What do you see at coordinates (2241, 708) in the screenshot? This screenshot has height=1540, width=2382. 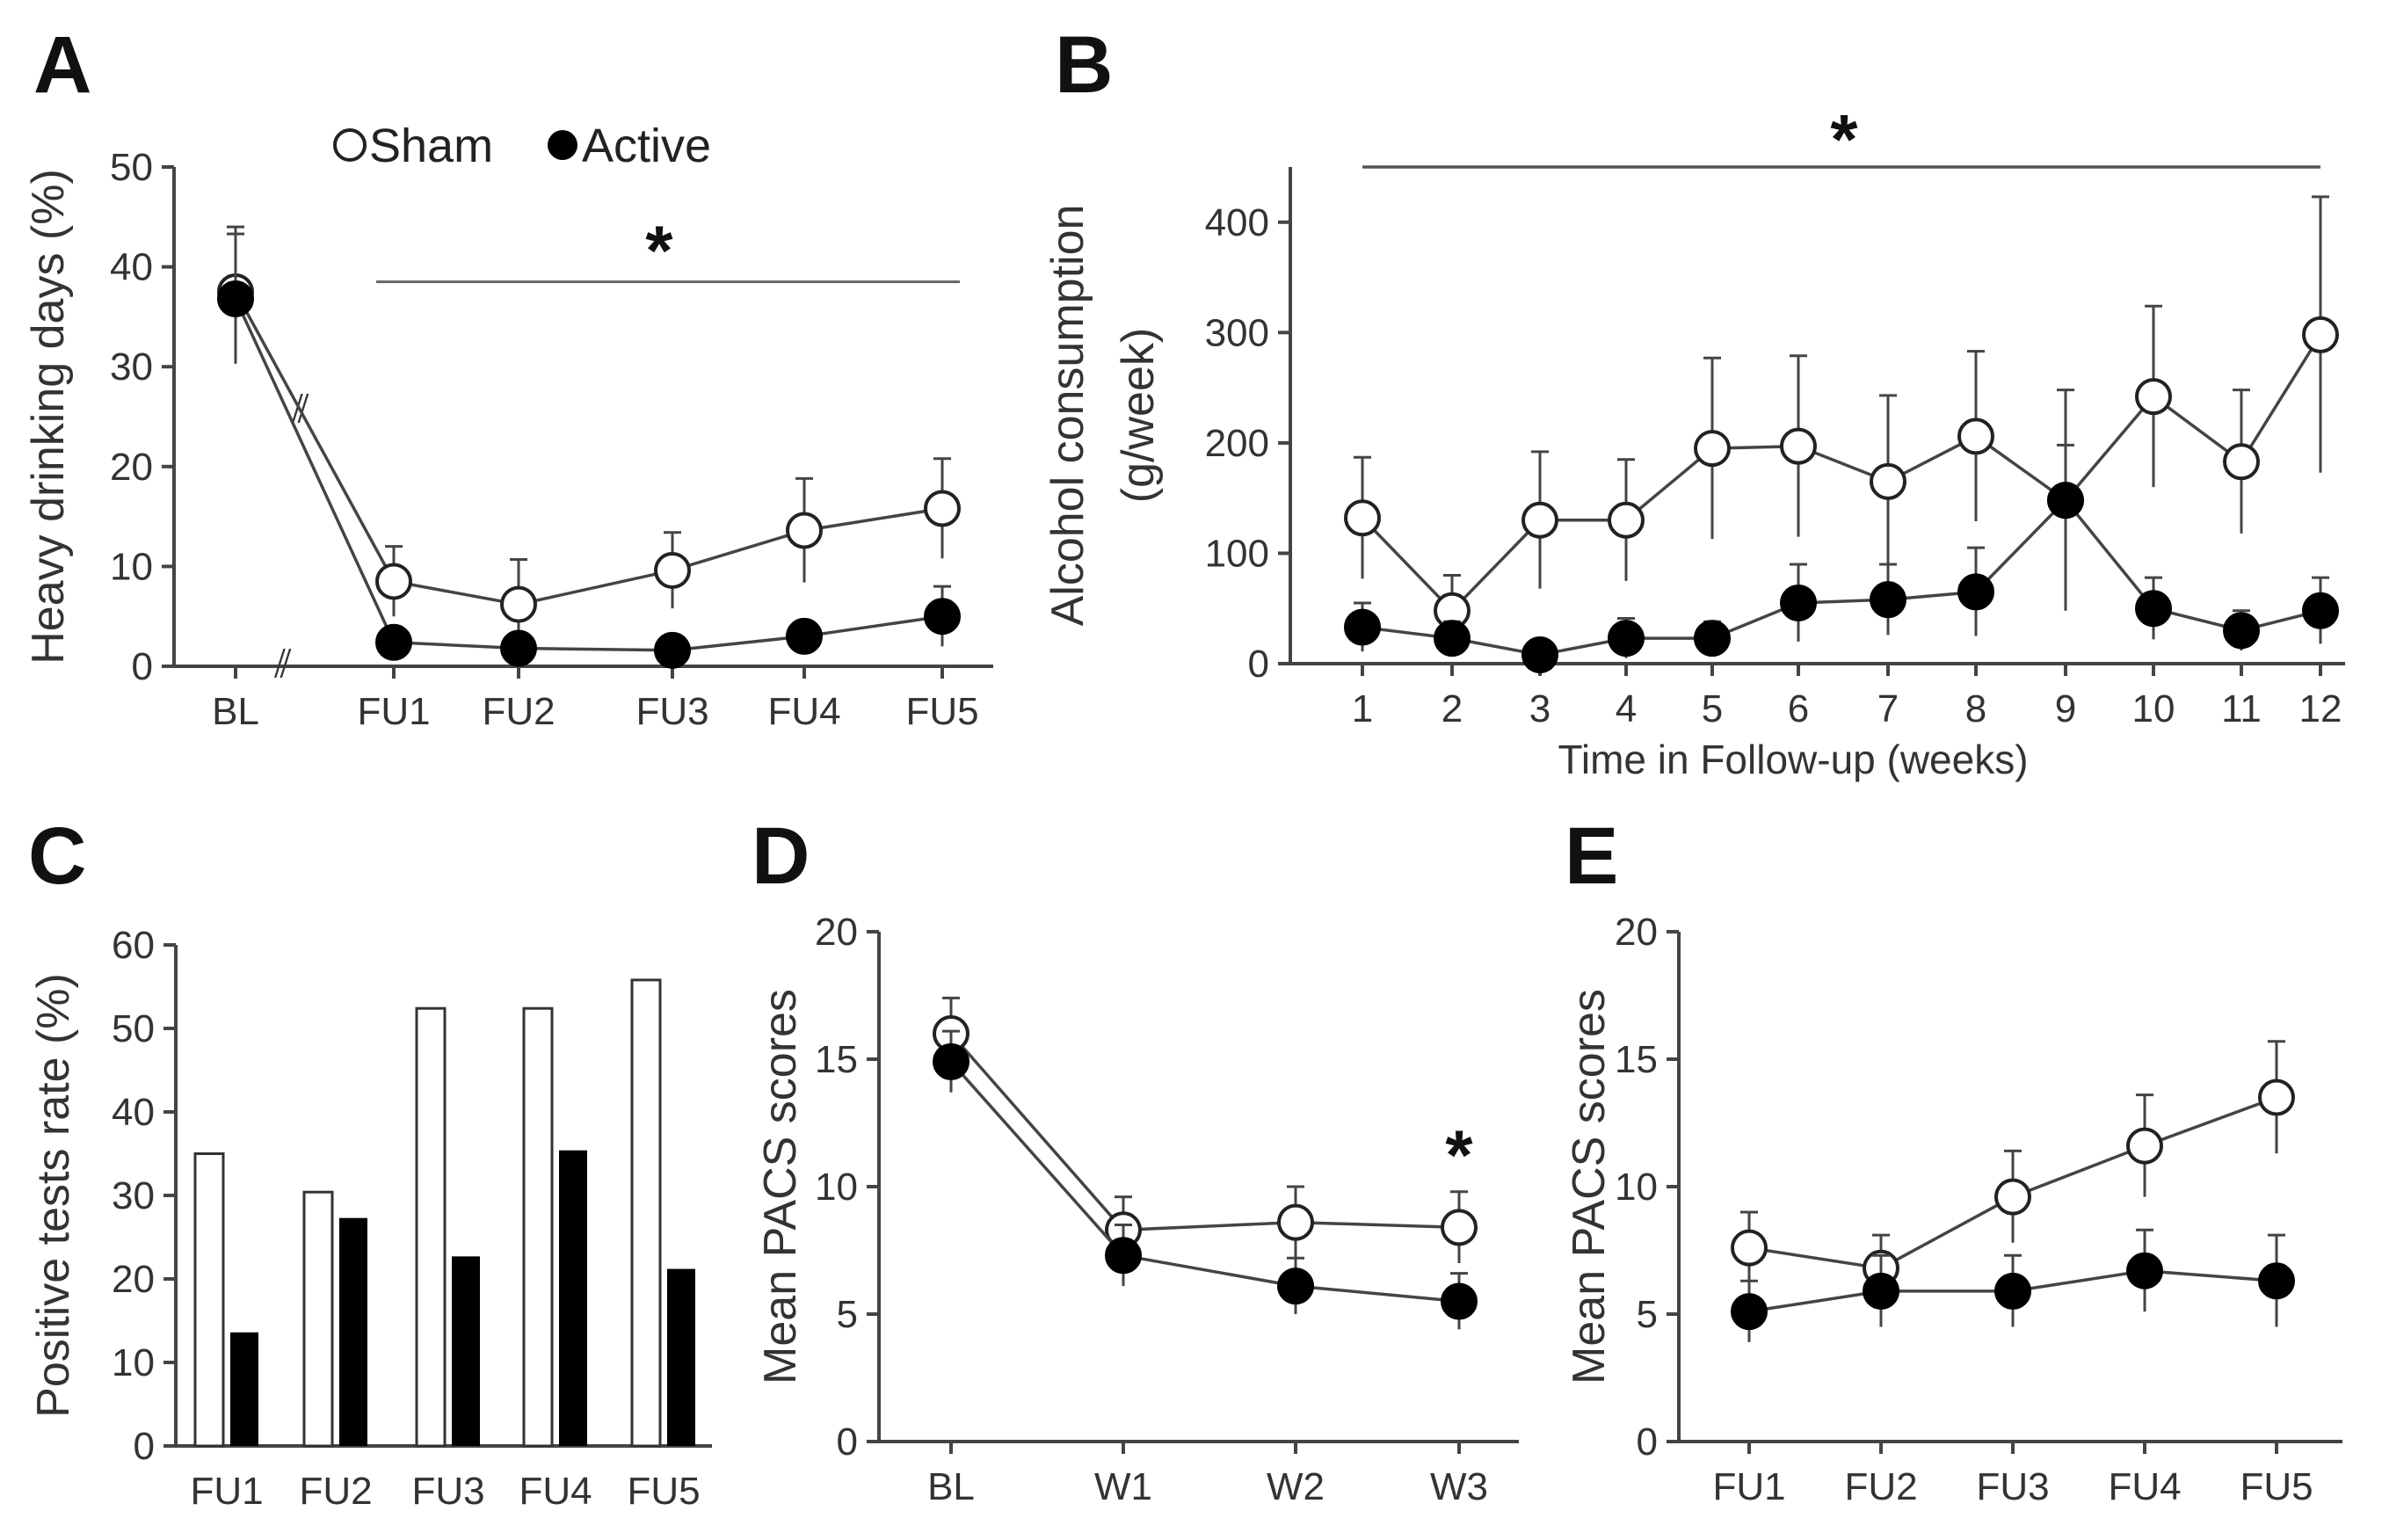 I see `panel-b-xtick-label: 11` at bounding box center [2241, 708].